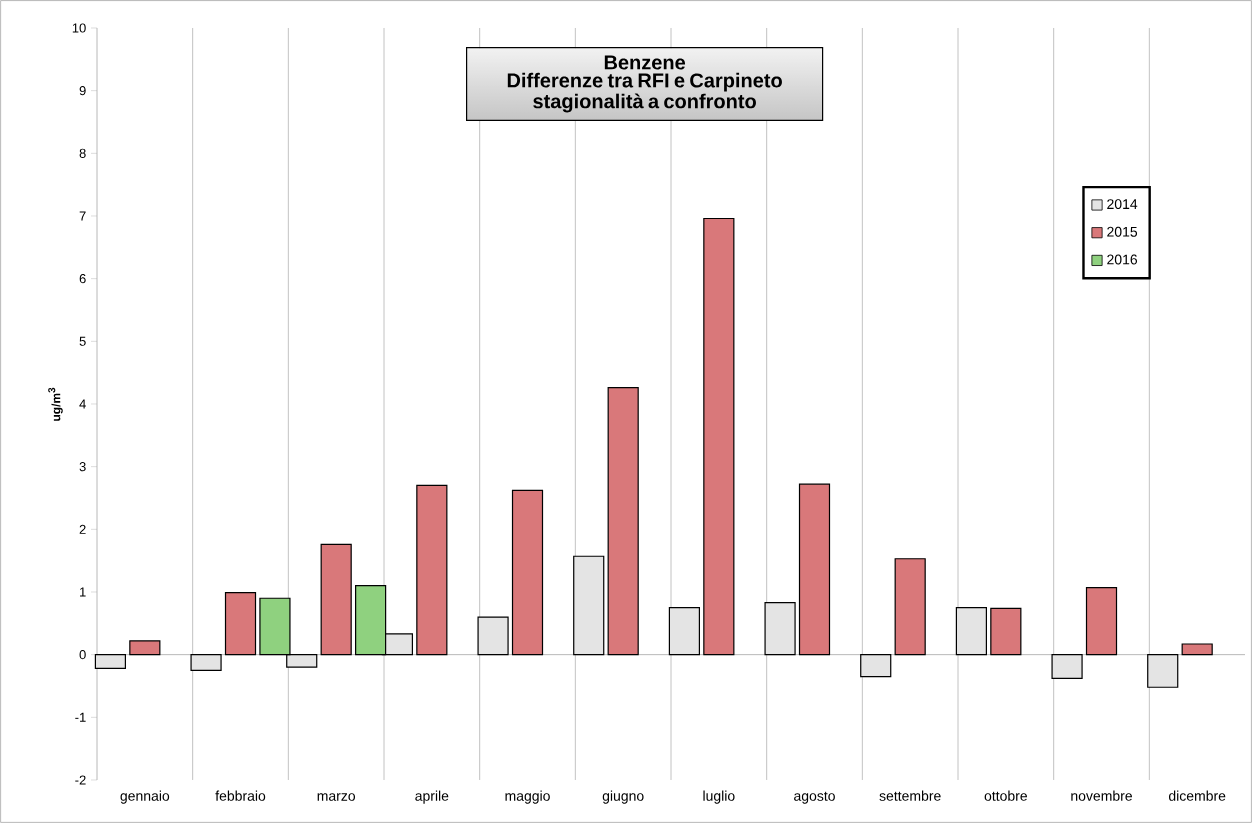 This screenshot has width=1252, height=823. Describe the element at coordinates (1005, 795) in the screenshot. I see `x-tick-label: ottobre` at that location.